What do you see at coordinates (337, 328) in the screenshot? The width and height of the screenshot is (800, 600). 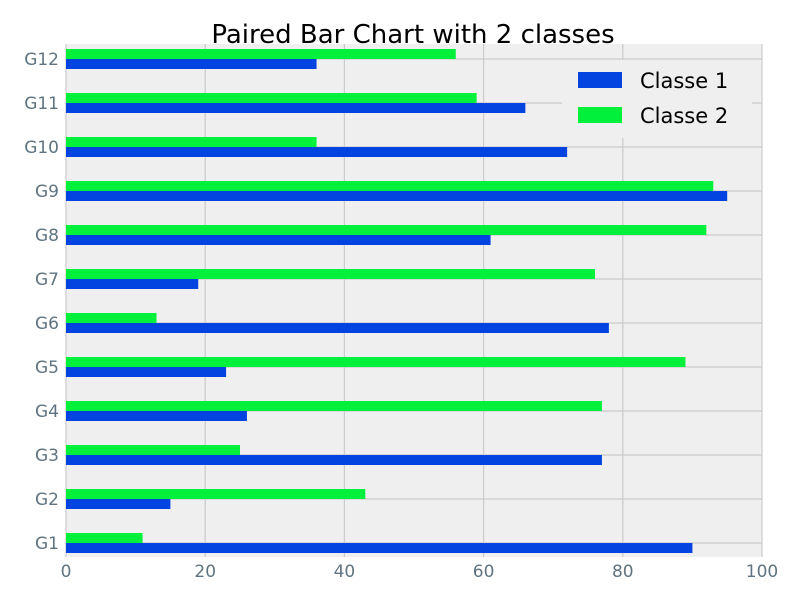 I see `bar-classe-1-g6` at bounding box center [337, 328].